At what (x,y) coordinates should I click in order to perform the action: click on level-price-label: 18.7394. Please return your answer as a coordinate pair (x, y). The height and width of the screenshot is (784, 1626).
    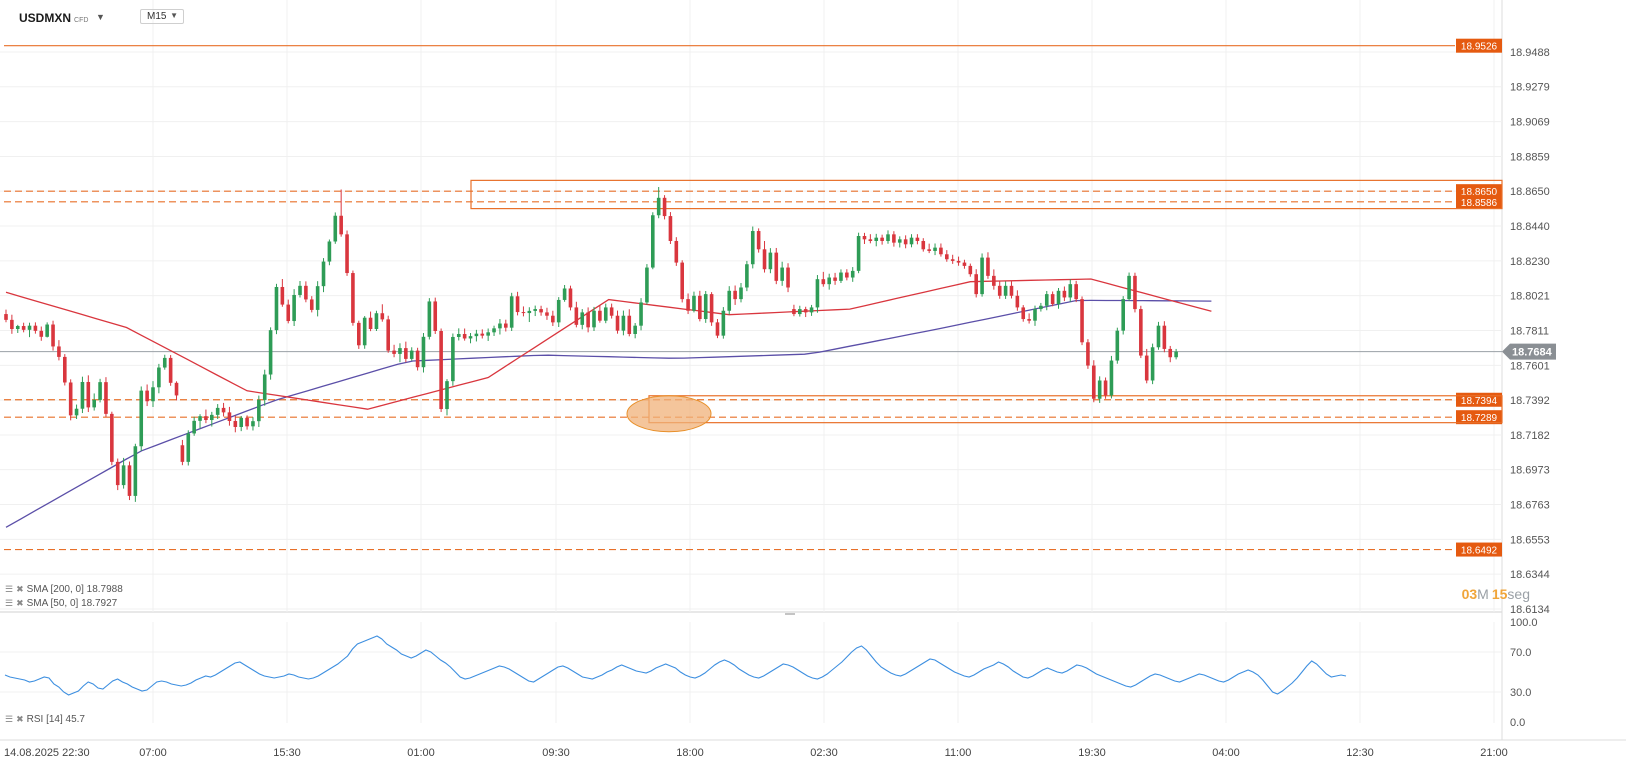
    Looking at the image, I should click on (1479, 401).